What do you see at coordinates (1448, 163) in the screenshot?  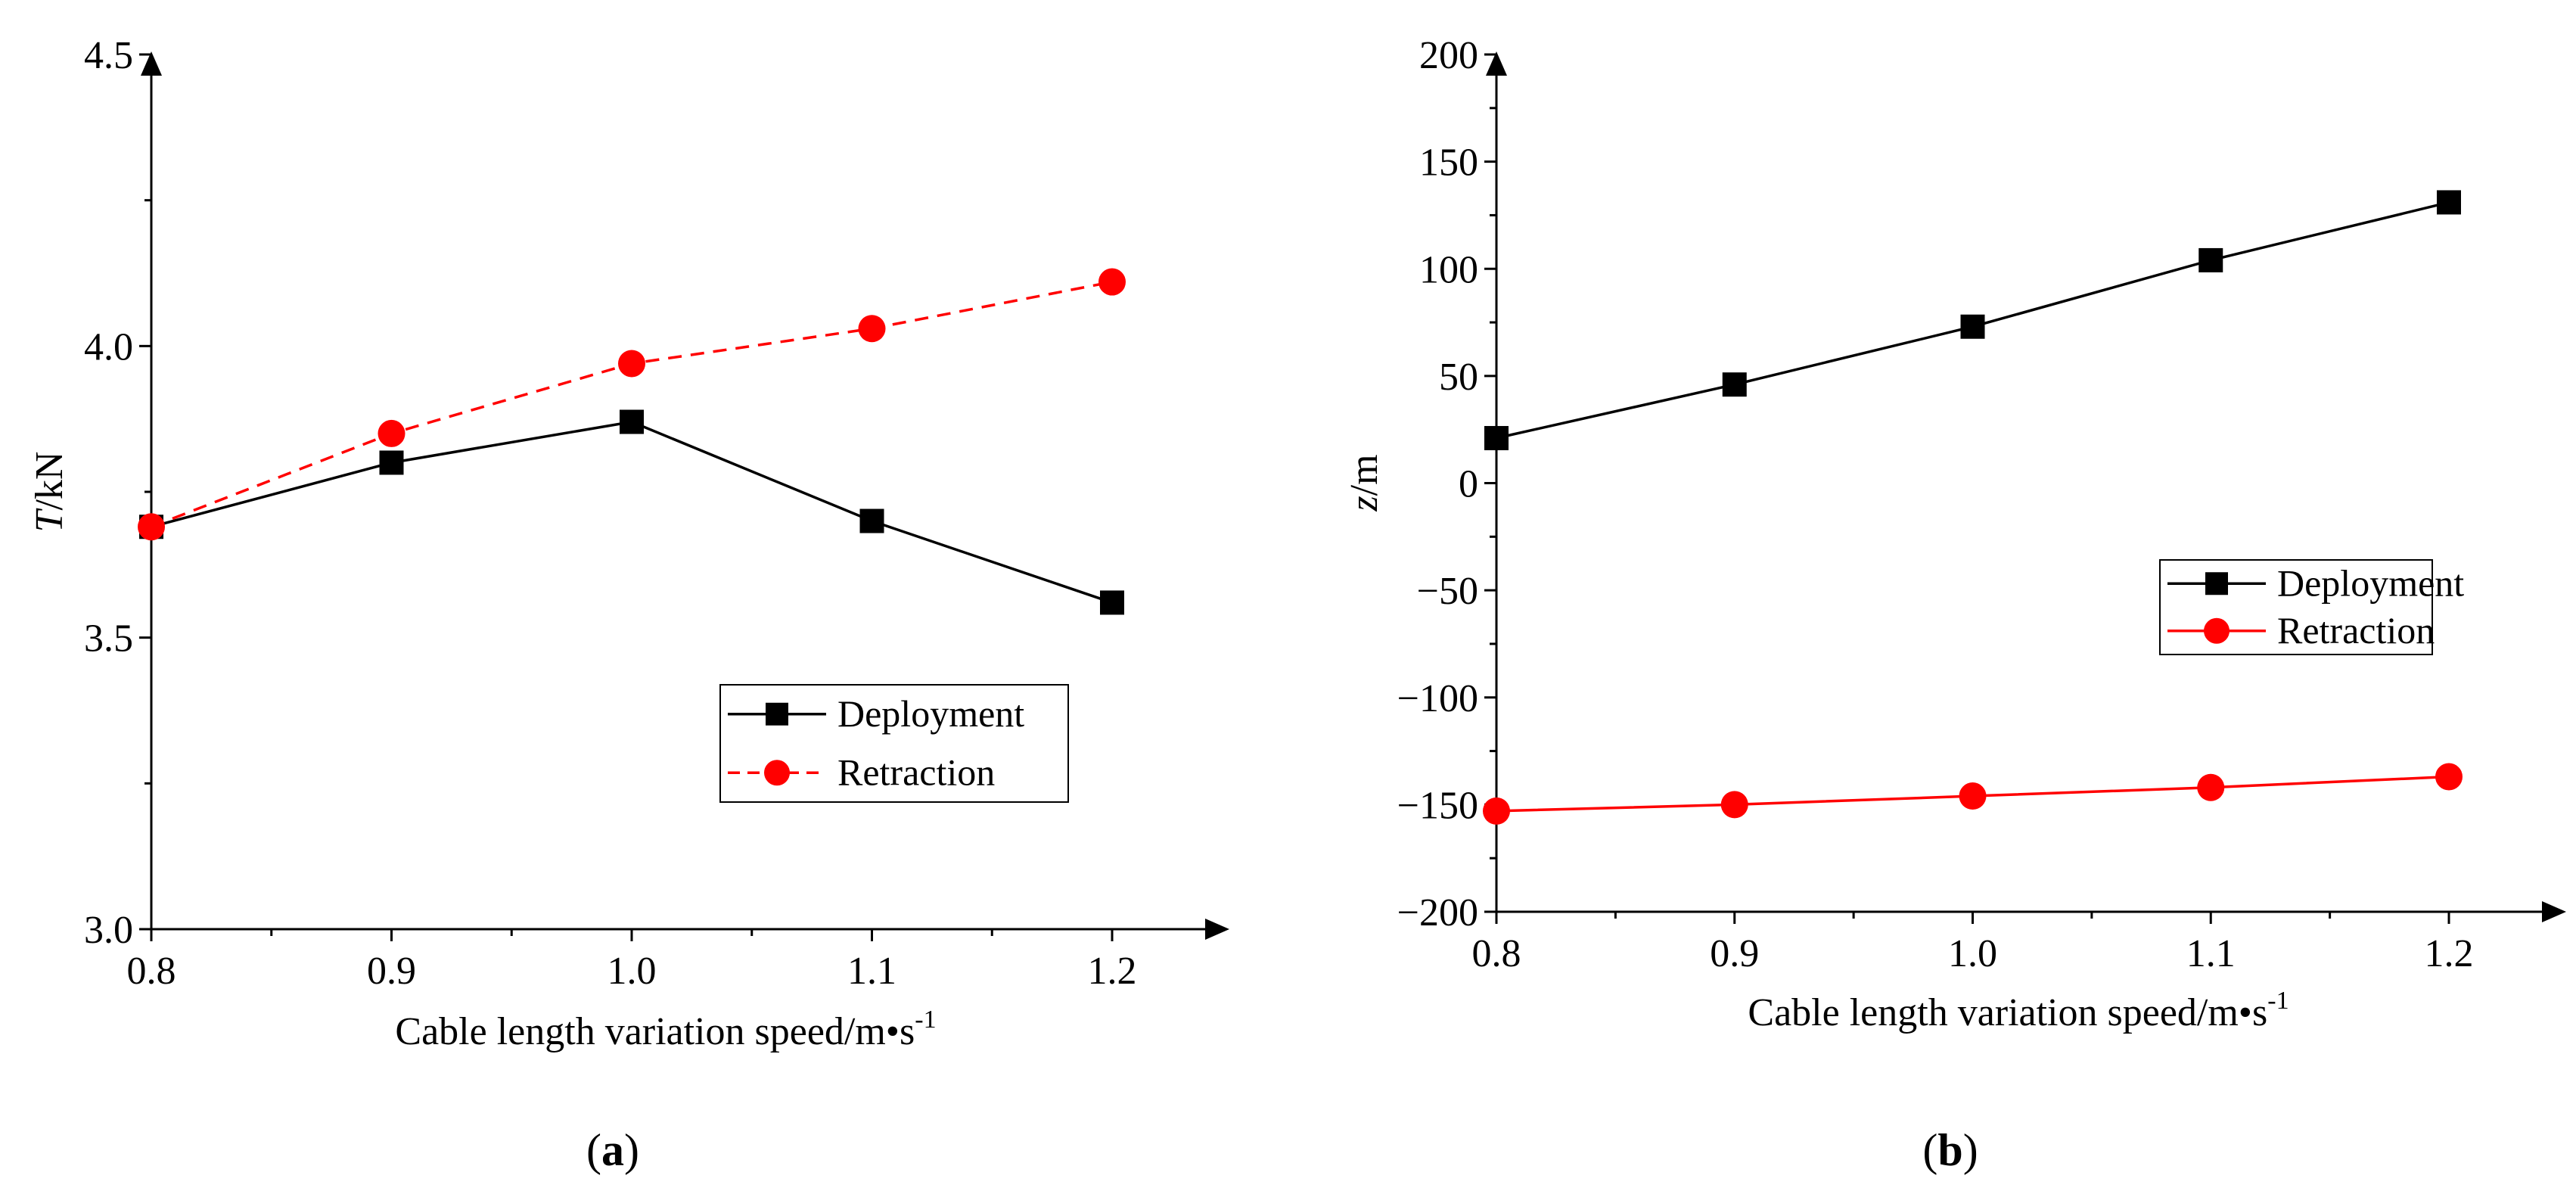 I see `y-tick-label: 150` at bounding box center [1448, 163].